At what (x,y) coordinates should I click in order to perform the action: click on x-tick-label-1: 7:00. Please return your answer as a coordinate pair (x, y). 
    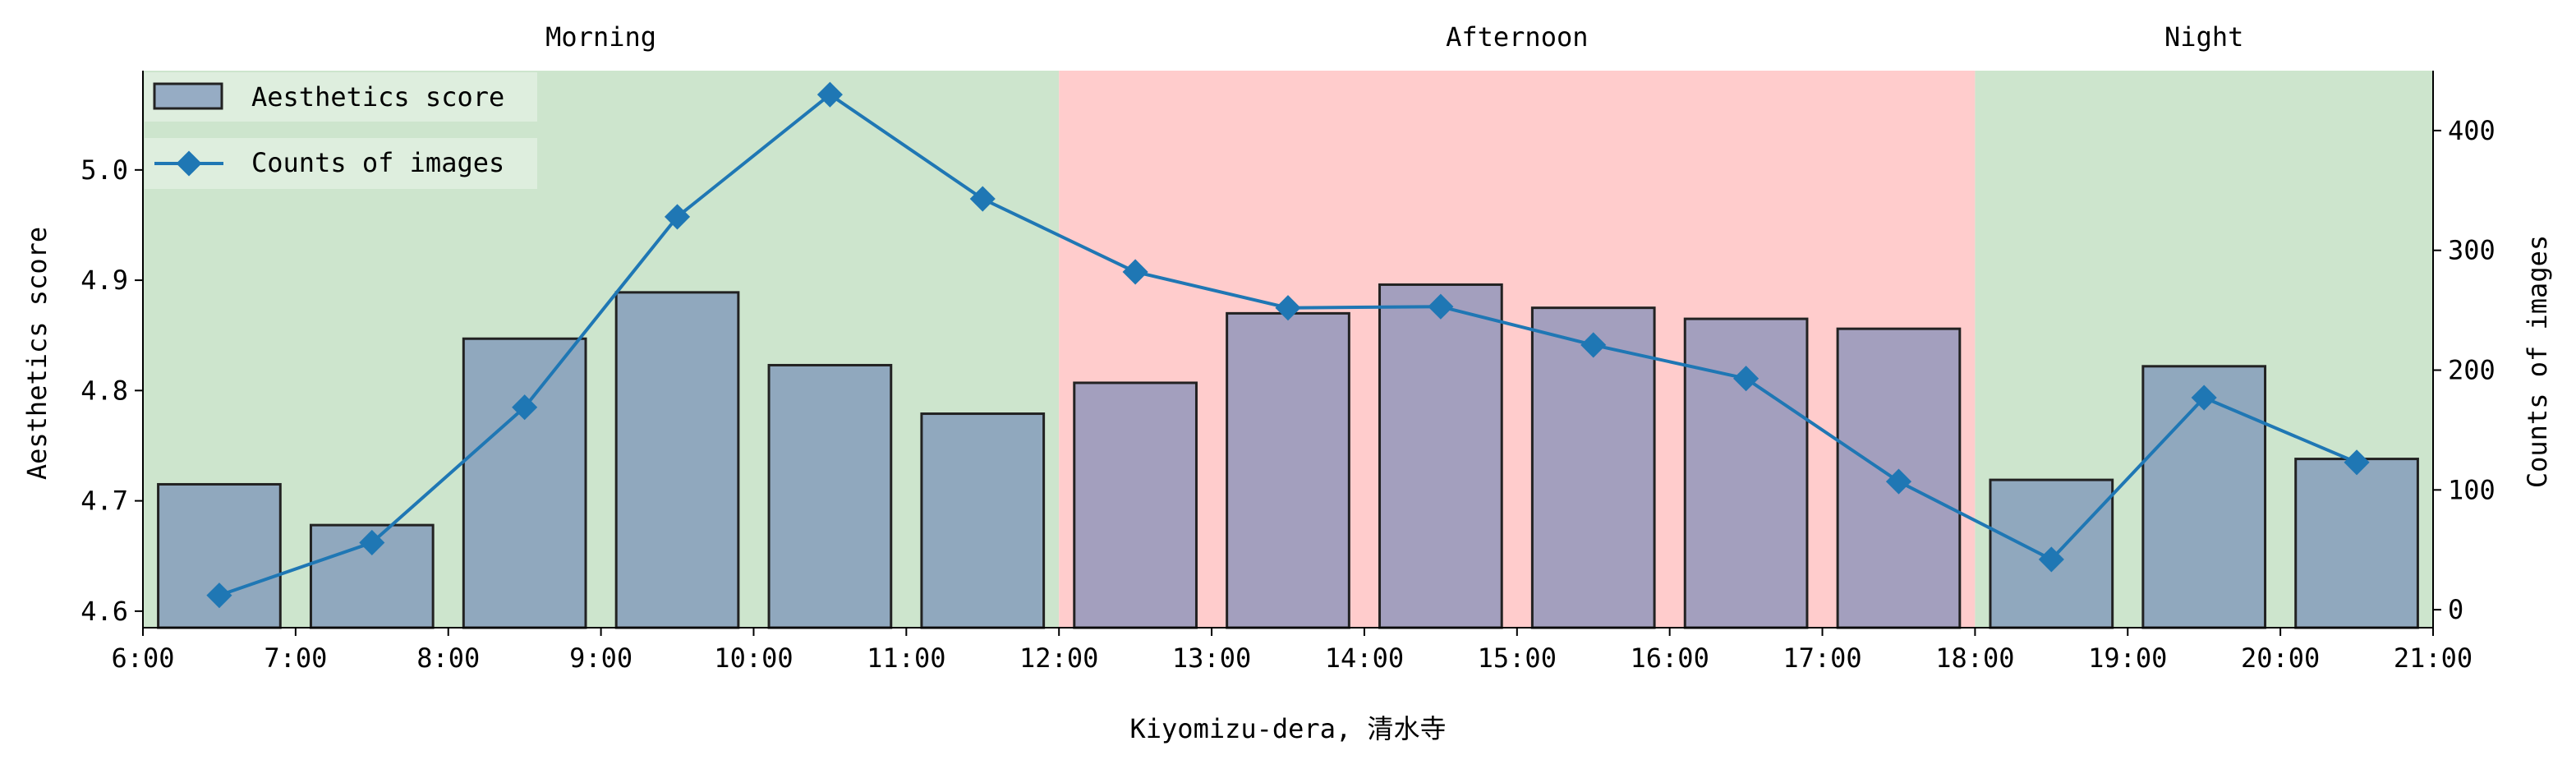
    Looking at the image, I should click on (295, 658).